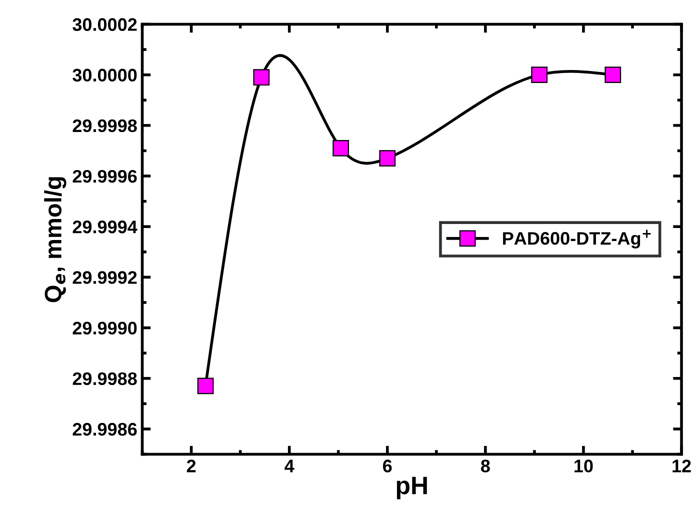 The height and width of the screenshot is (527, 694). What do you see at coordinates (485, 466) in the screenshot?
I see `x-tick-label: 8` at bounding box center [485, 466].